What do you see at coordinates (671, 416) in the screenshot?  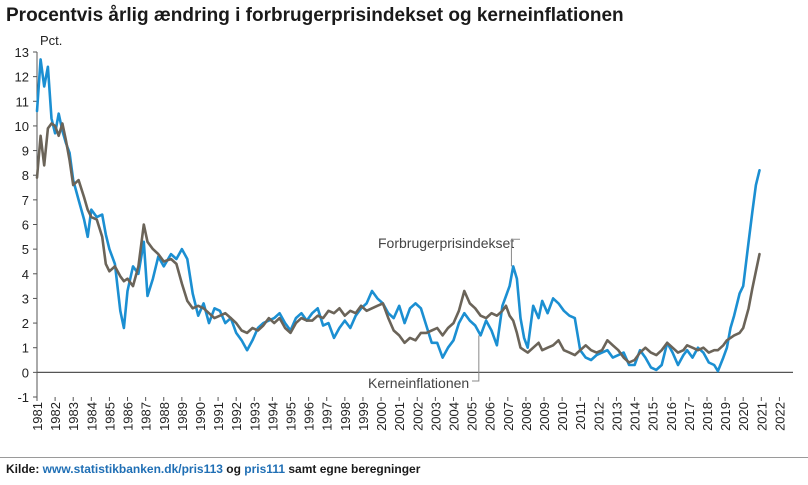 I see `x-tick-label: 2016` at bounding box center [671, 416].